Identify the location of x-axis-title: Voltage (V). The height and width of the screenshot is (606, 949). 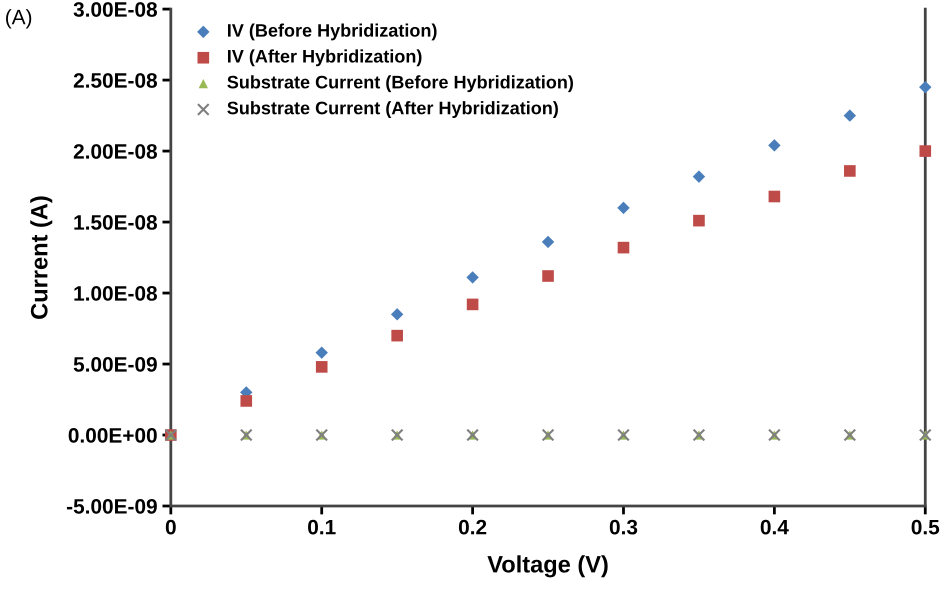
(547, 566).